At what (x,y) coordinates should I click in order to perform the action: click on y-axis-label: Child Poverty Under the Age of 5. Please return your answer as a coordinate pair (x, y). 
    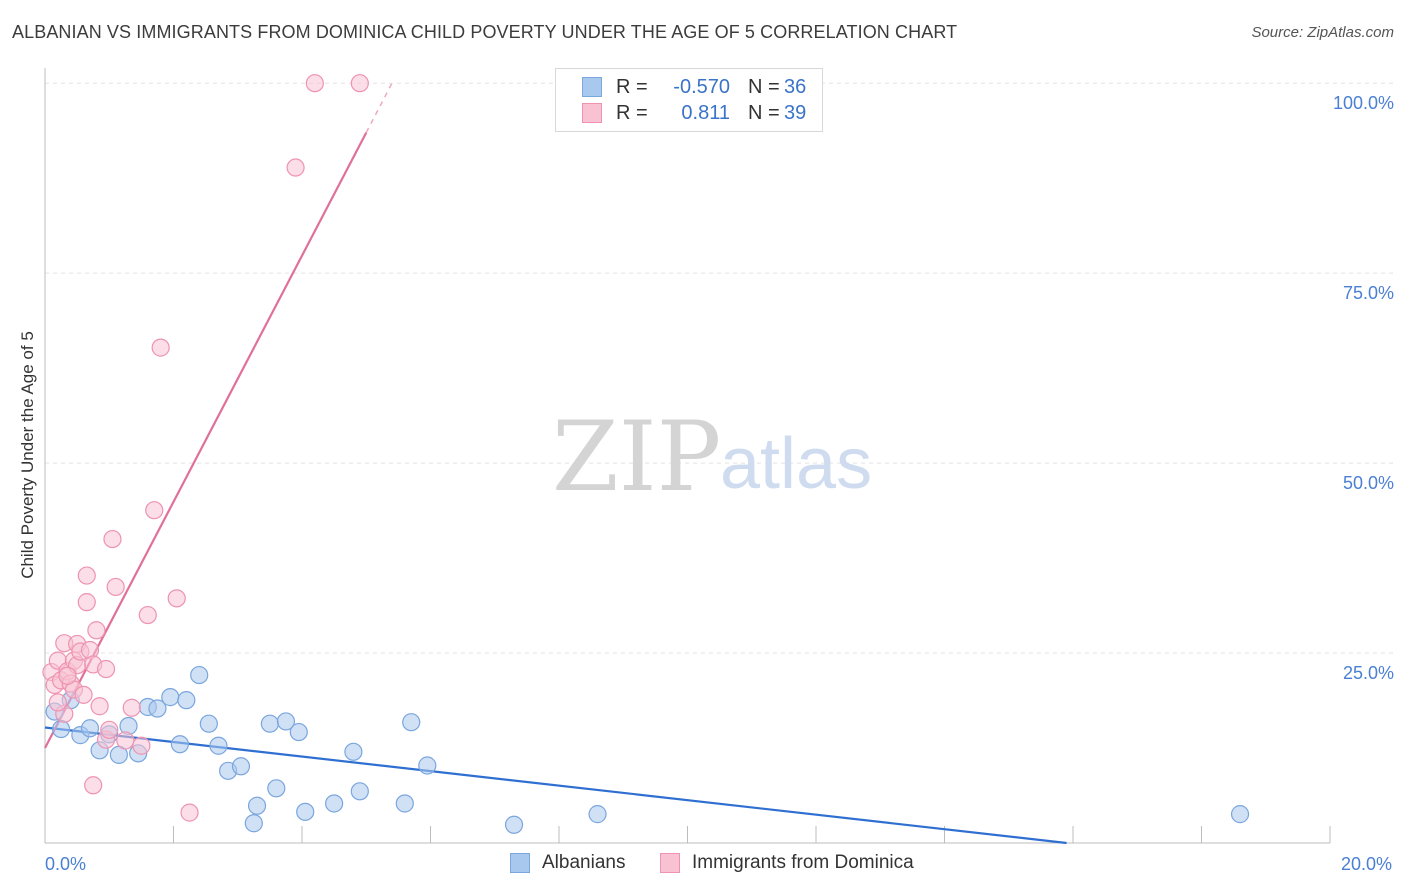
    Looking at the image, I should click on (27, 455).